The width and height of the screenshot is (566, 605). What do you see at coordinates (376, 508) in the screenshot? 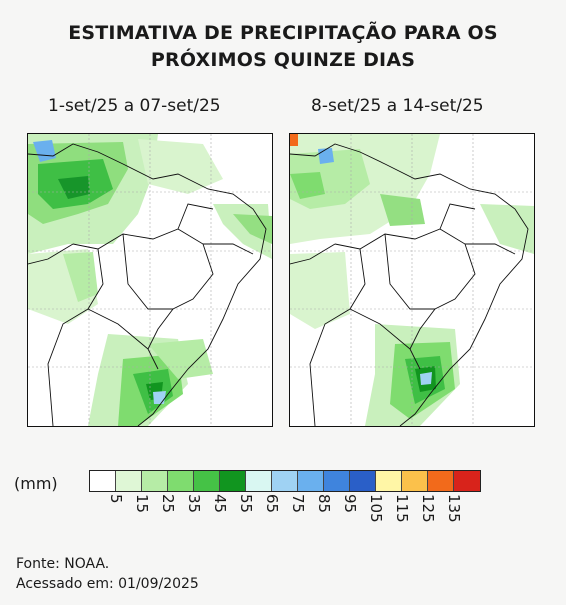
I see `legend-tick-label: 105` at bounding box center [376, 508].